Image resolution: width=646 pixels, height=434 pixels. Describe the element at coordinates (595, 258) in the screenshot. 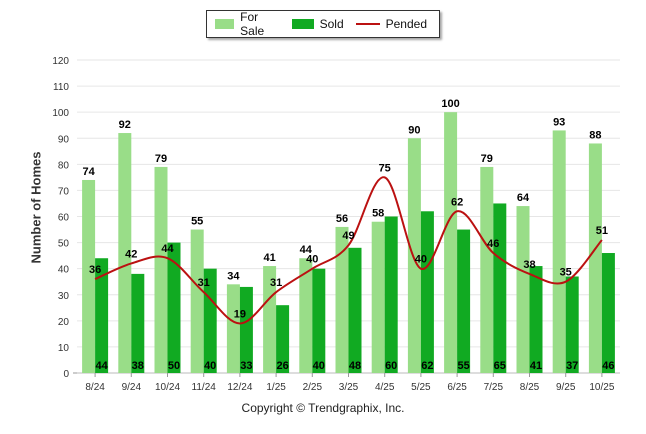

I see `bar-for-sale-10/25` at that location.